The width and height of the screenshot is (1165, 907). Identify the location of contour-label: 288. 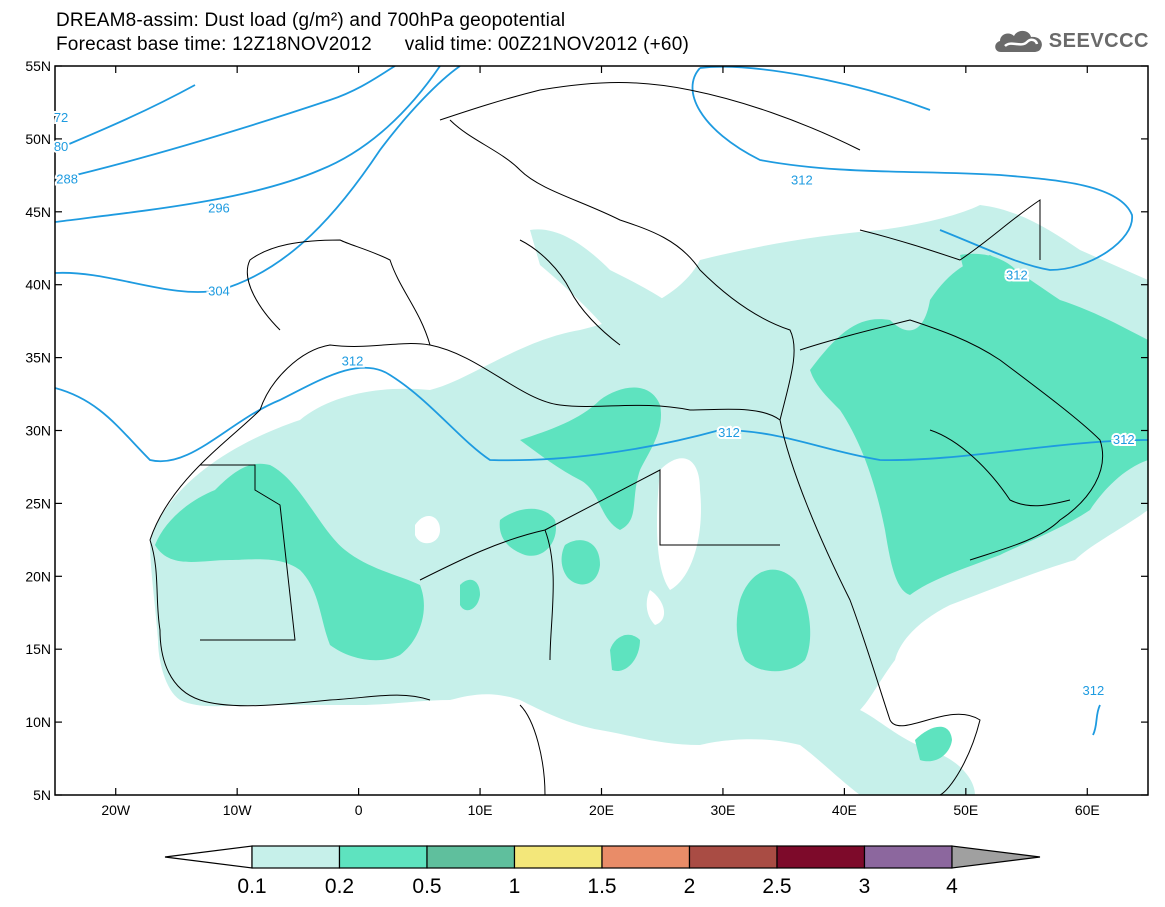
(67, 178).